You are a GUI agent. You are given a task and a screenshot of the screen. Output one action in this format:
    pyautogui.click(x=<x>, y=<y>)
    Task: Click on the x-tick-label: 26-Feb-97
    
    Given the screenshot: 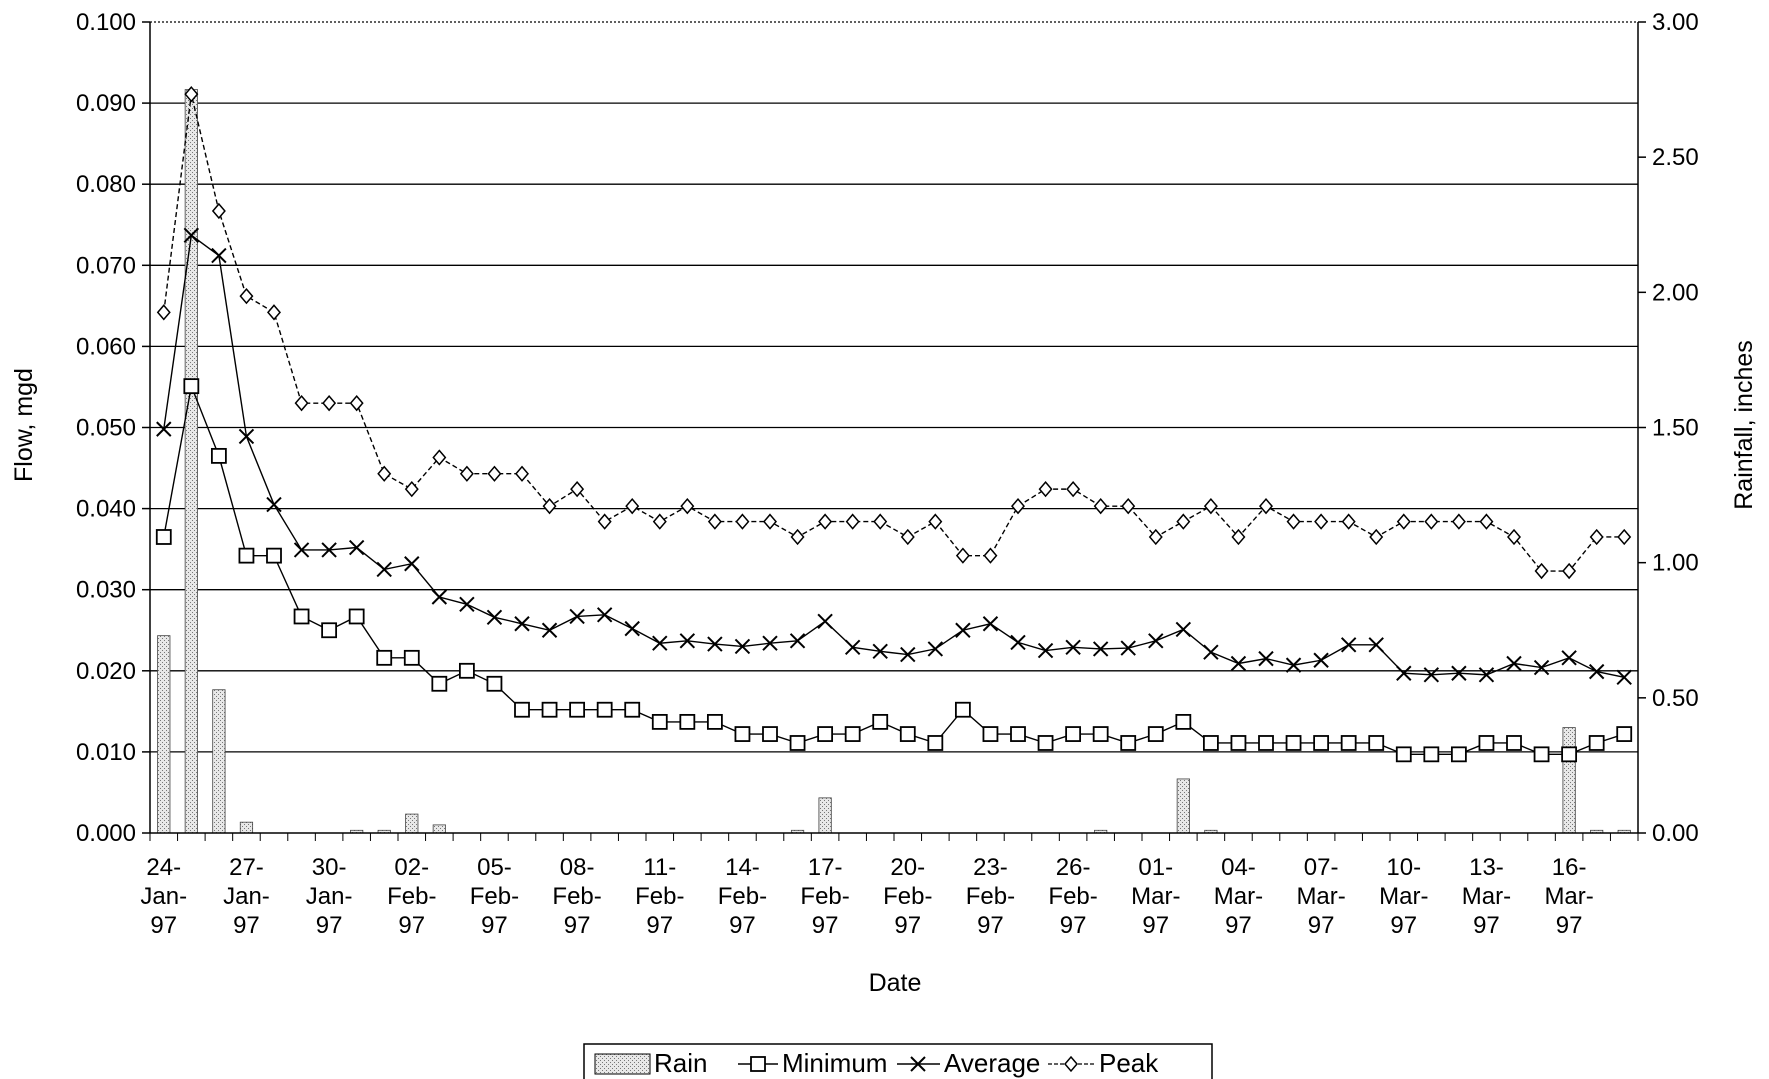 What is the action you would take?
    pyautogui.click(x=1072, y=896)
    